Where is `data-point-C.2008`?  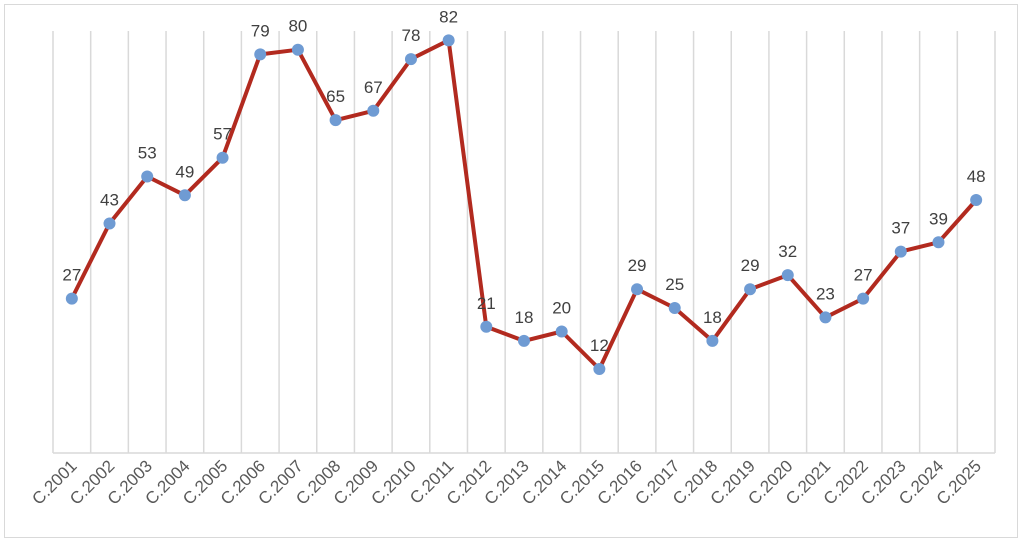 data-point-C.2008 is located at coordinates (335, 120).